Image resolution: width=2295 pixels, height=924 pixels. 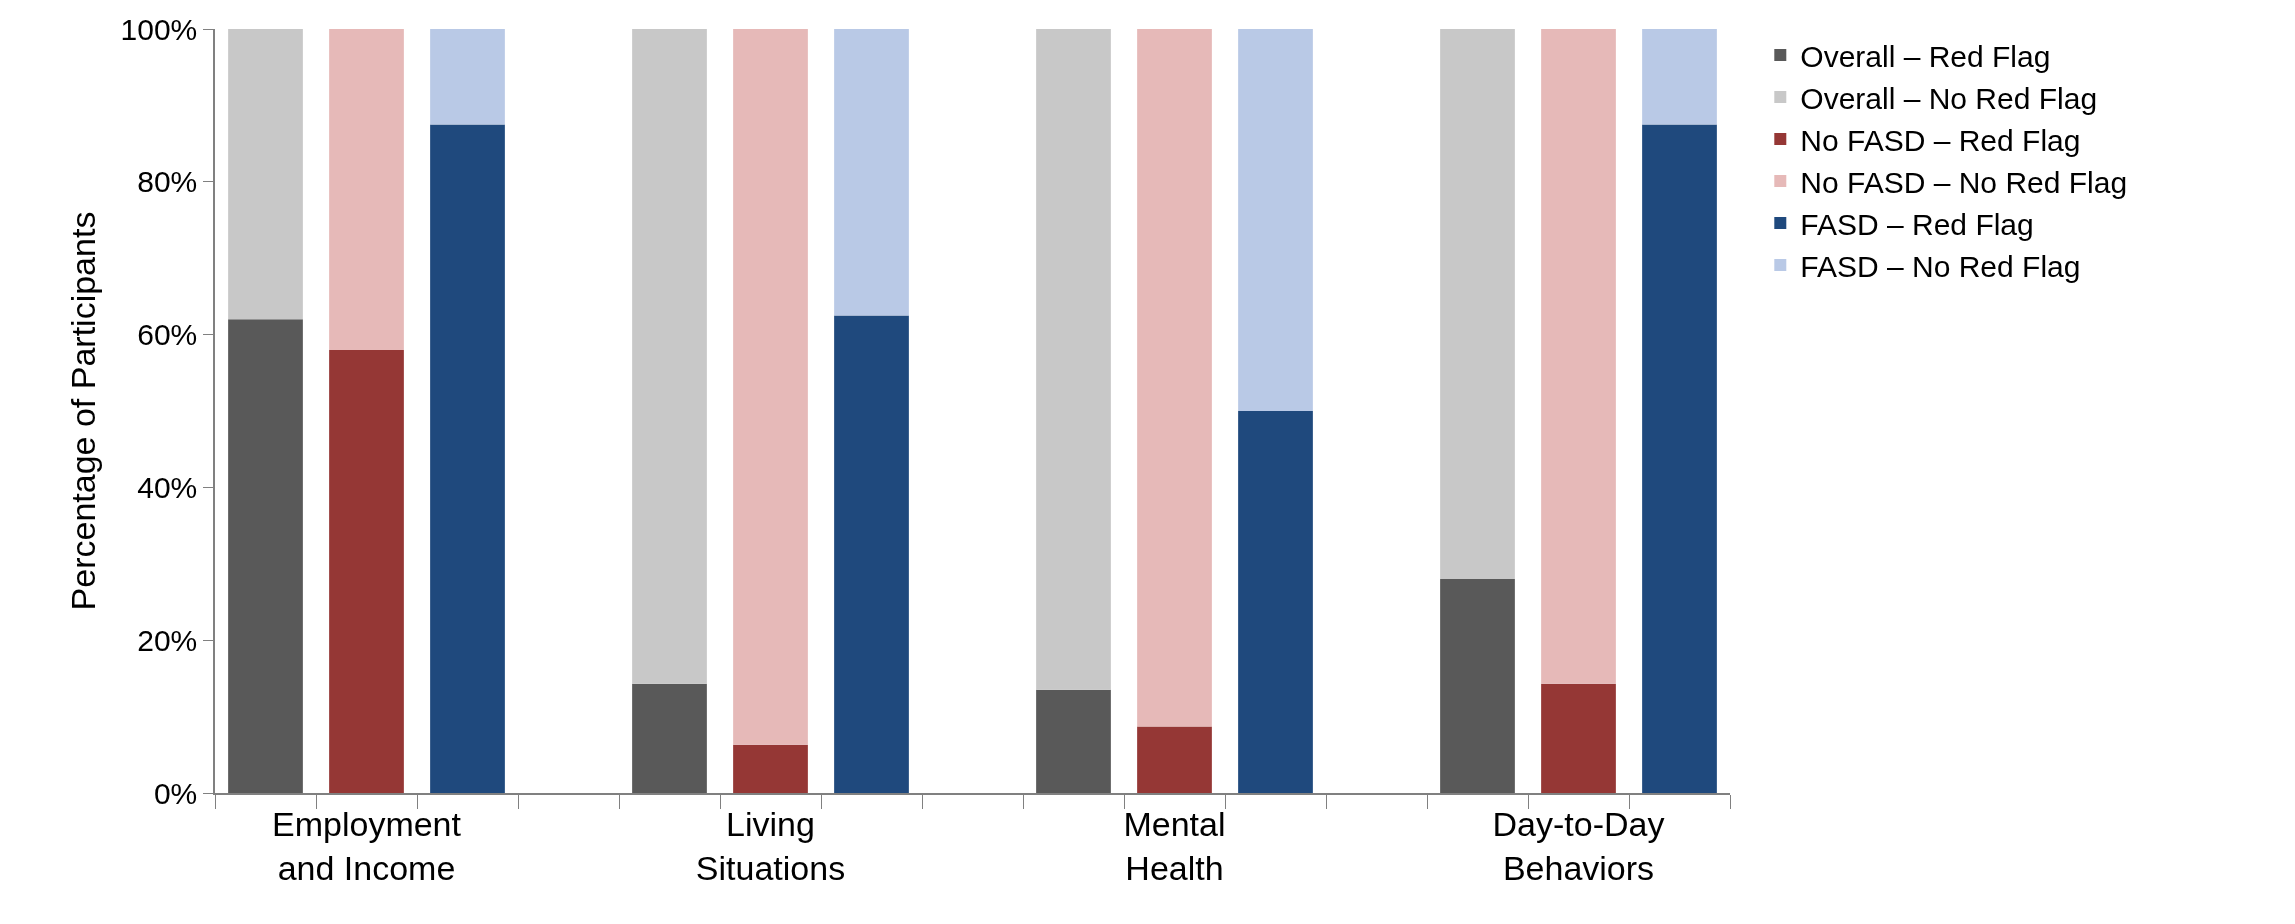 What do you see at coordinates (167, 487) in the screenshot?
I see `y-tick-label: 40%` at bounding box center [167, 487].